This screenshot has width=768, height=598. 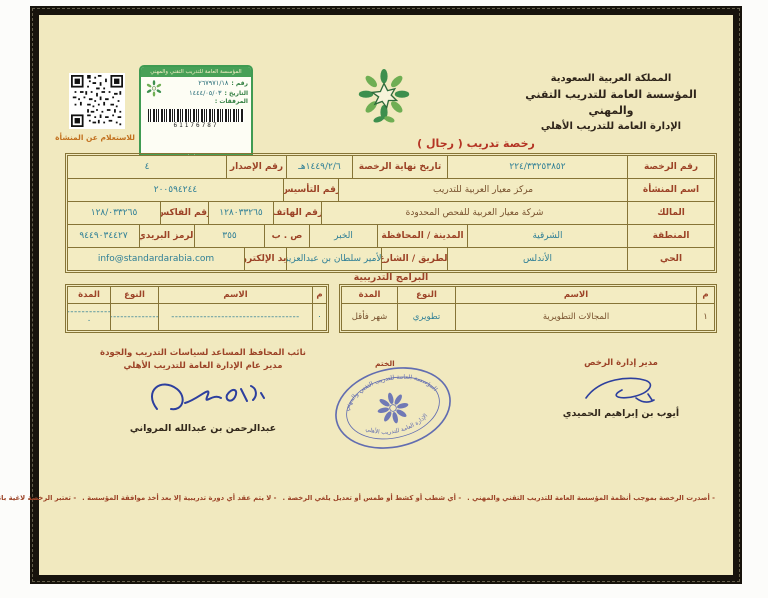 What do you see at coordinates (385, 363) in the screenshot?
I see `stamp-label: الختم` at bounding box center [385, 363].